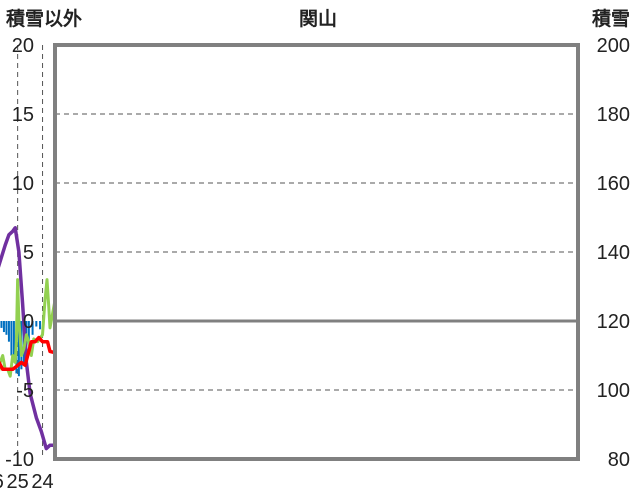  What do you see at coordinates (18, 482) in the screenshot?
I see `x-tick-label: 25` at bounding box center [18, 482].